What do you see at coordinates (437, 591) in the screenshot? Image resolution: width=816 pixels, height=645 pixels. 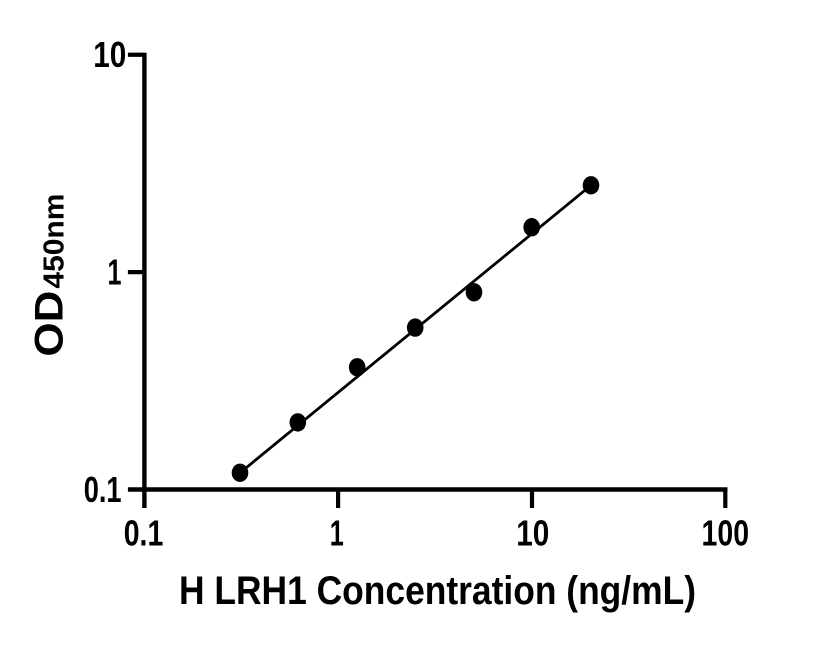 I see `svg-text: H LRH1 Concentration (ng/mL)` at bounding box center [437, 591].